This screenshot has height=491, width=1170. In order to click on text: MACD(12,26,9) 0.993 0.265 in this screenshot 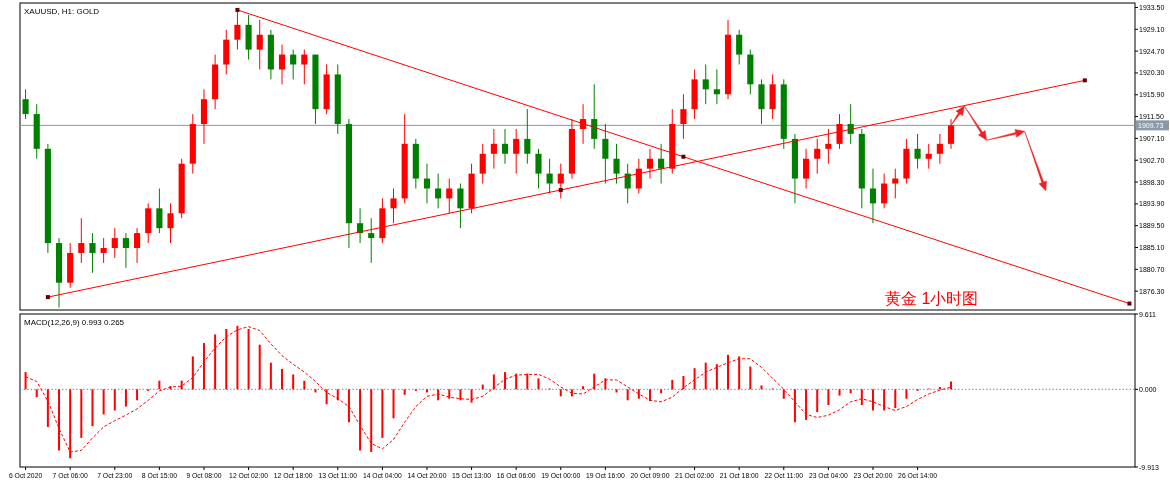, I will do `click(74, 322)`.